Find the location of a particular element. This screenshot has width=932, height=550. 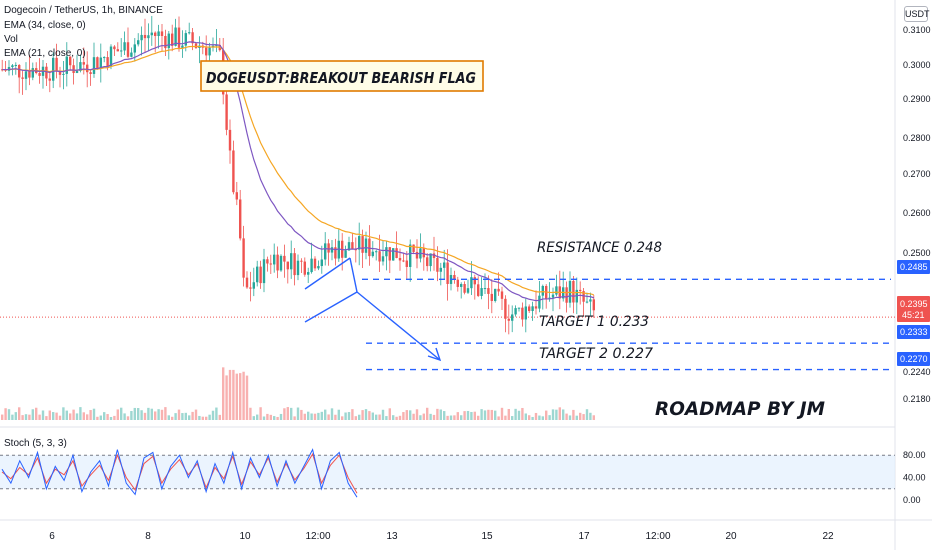

time-tick: 20 is located at coordinates (731, 536).